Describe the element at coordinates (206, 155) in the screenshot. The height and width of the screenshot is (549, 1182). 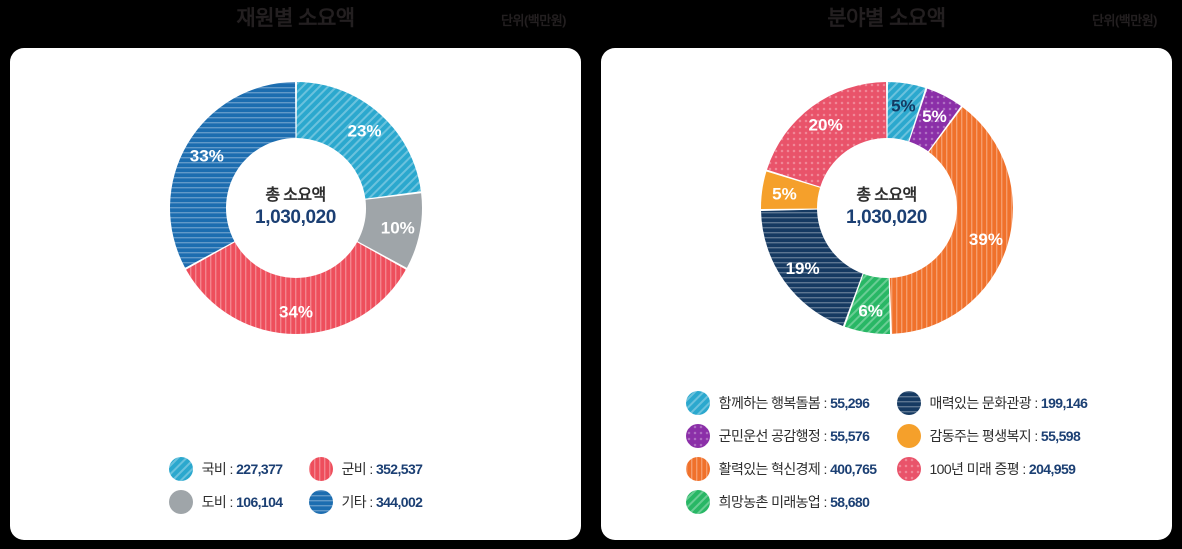
I see `donut-slice-percent-label: 33%` at that location.